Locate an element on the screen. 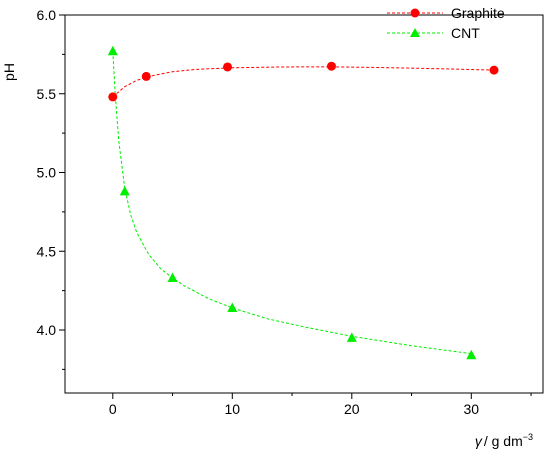 This screenshot has width=550, height=462. legend-marker-cnt is located at coordinates (415, 32).